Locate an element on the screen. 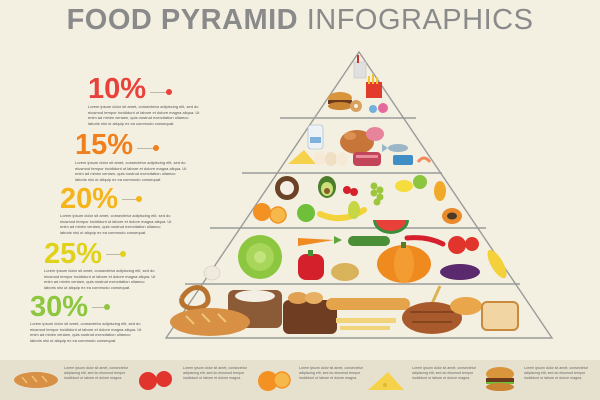  croissant-icon is located at coordinates (466, 306).